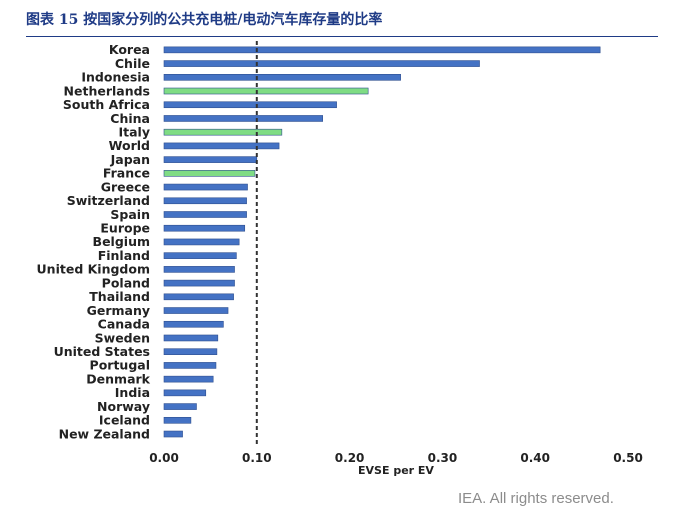  I want to click on x-tick-label: 0.30, so click(443, 458).